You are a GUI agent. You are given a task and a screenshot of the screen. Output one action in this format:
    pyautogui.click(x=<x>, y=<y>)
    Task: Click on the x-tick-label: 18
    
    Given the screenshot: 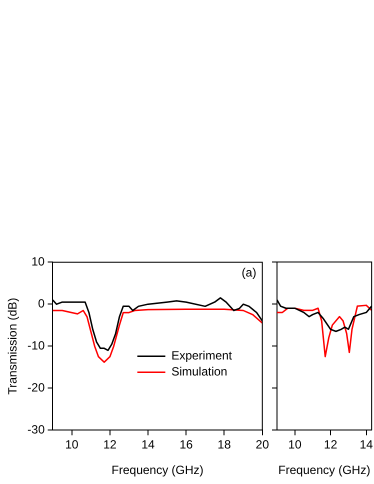 What is the action you would take?
    pyautogui.click(x=225, y=445)
    